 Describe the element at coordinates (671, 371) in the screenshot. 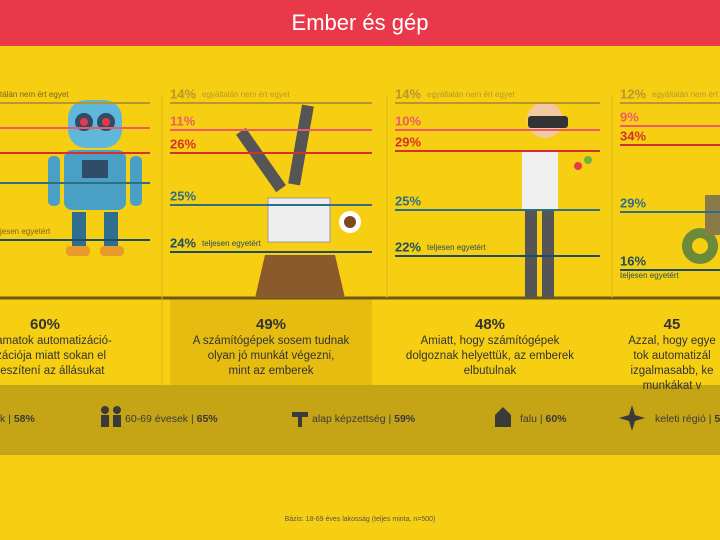

I see `statement-line: izgalmasabb, ke` at that location.